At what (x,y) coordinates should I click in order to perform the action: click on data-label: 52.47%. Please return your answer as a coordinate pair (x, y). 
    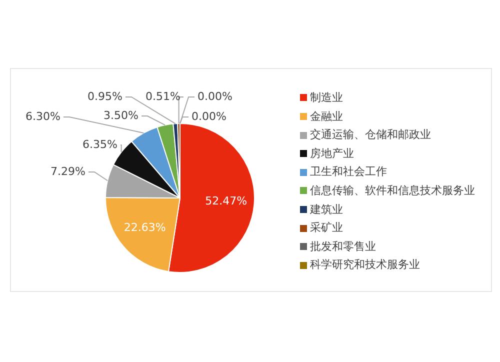
    Looking at the image, I should click on (226, 201).